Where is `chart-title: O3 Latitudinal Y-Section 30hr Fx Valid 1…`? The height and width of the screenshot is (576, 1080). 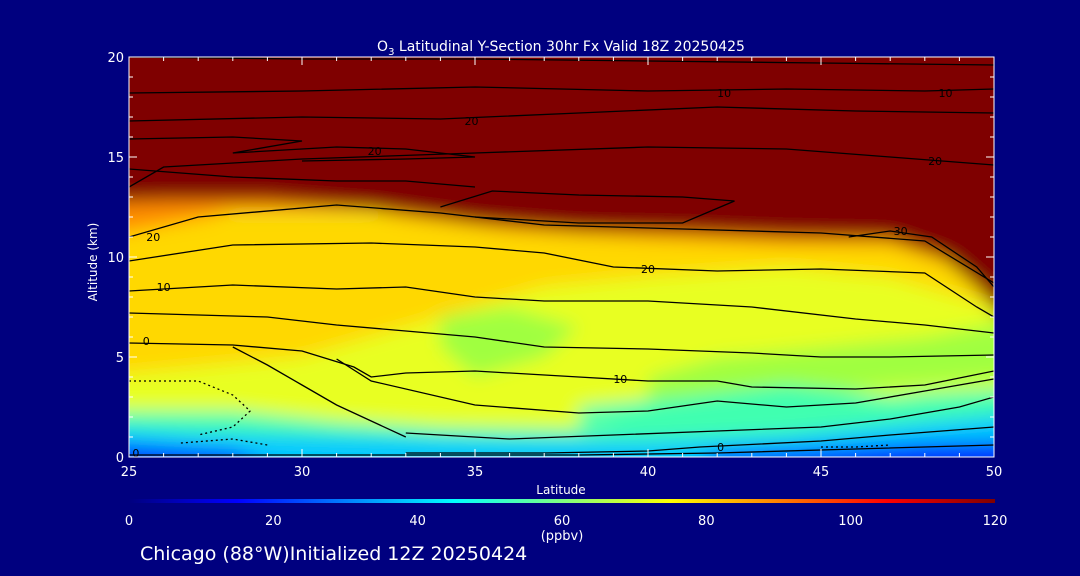
chart-title: O3 Latitudinal Y-Section 30hr Fx Valid 1… is located at coordinates (561, 48).